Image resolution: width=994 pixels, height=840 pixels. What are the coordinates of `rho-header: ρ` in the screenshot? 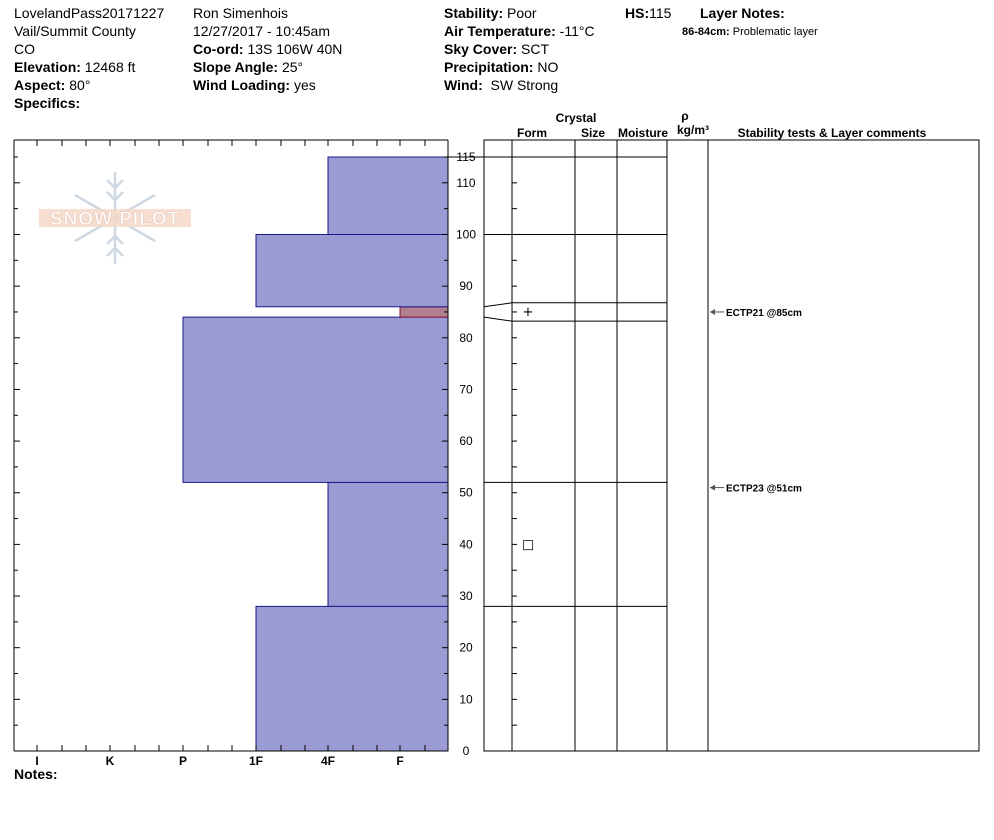 It's located at (684, 116).